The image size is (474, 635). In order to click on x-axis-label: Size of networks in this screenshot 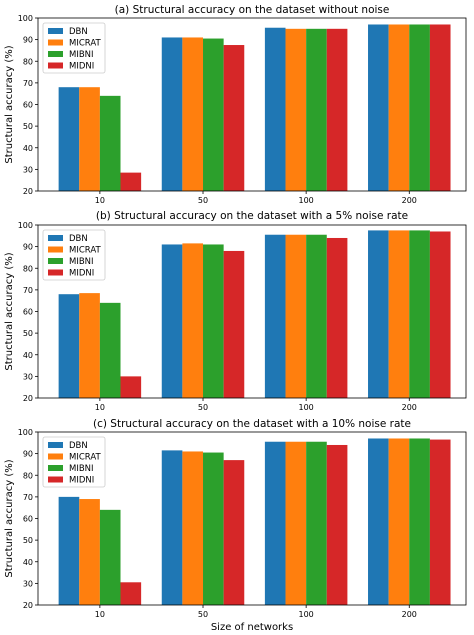, I will do `click(252, 627)`.